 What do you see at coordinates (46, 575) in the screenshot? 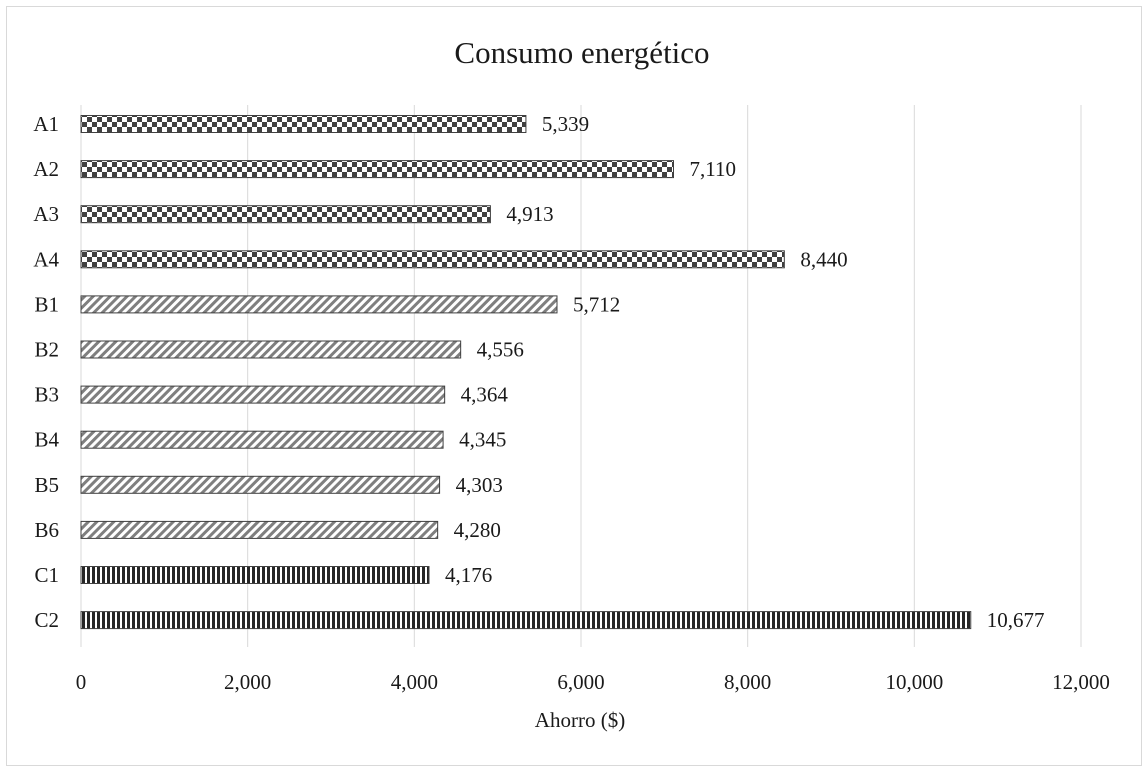
I see `category-label-c1: C1` at bounding box center [46, 575].